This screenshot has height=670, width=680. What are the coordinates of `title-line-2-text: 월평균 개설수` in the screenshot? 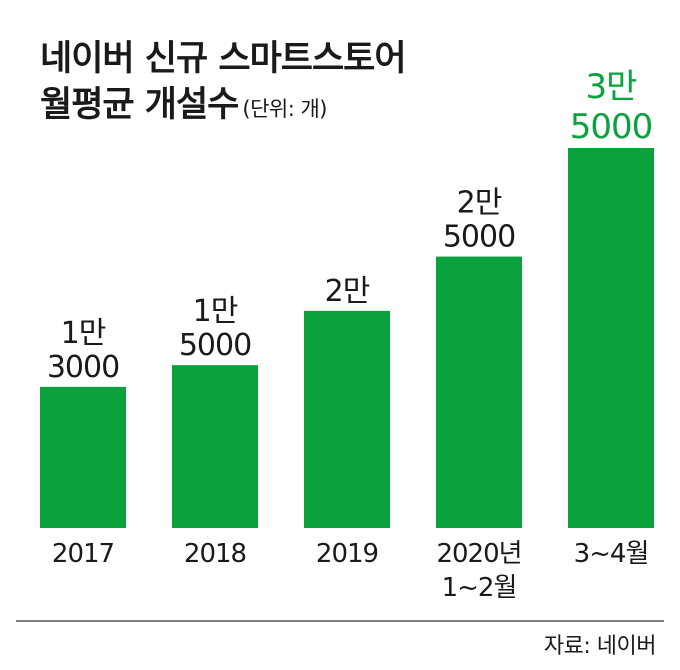 It's located at (139, 105).